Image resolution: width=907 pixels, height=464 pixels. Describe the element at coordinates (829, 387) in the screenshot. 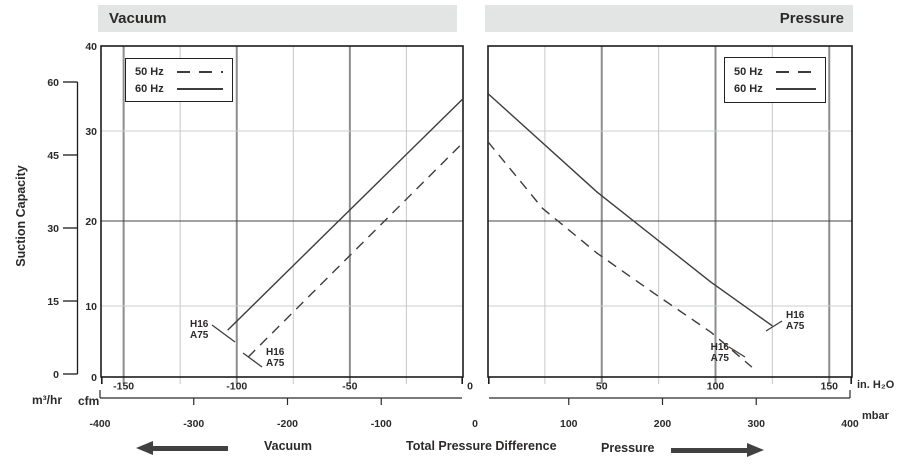

I see `x-tick-label: 150` at that location.